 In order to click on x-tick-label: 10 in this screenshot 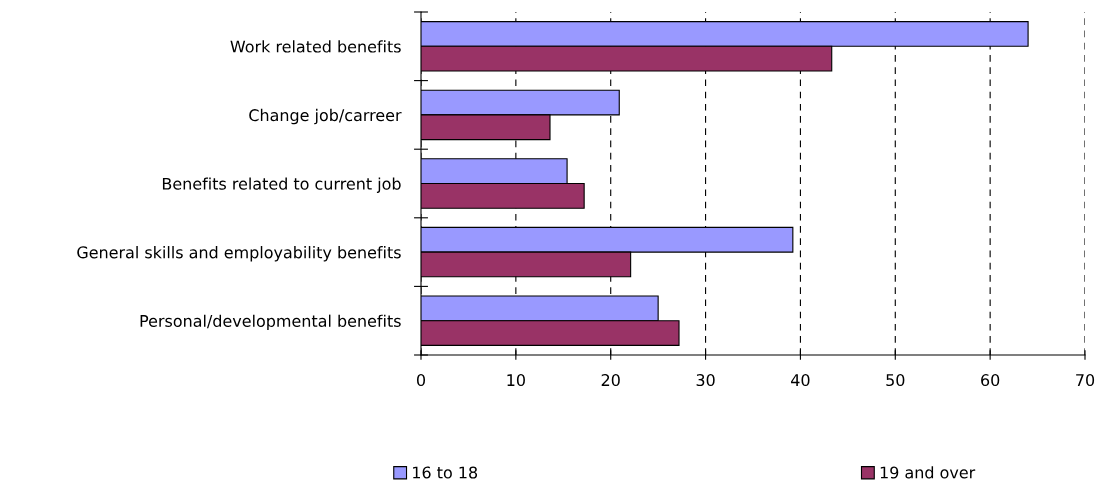, I will do `click(516, 380)`.